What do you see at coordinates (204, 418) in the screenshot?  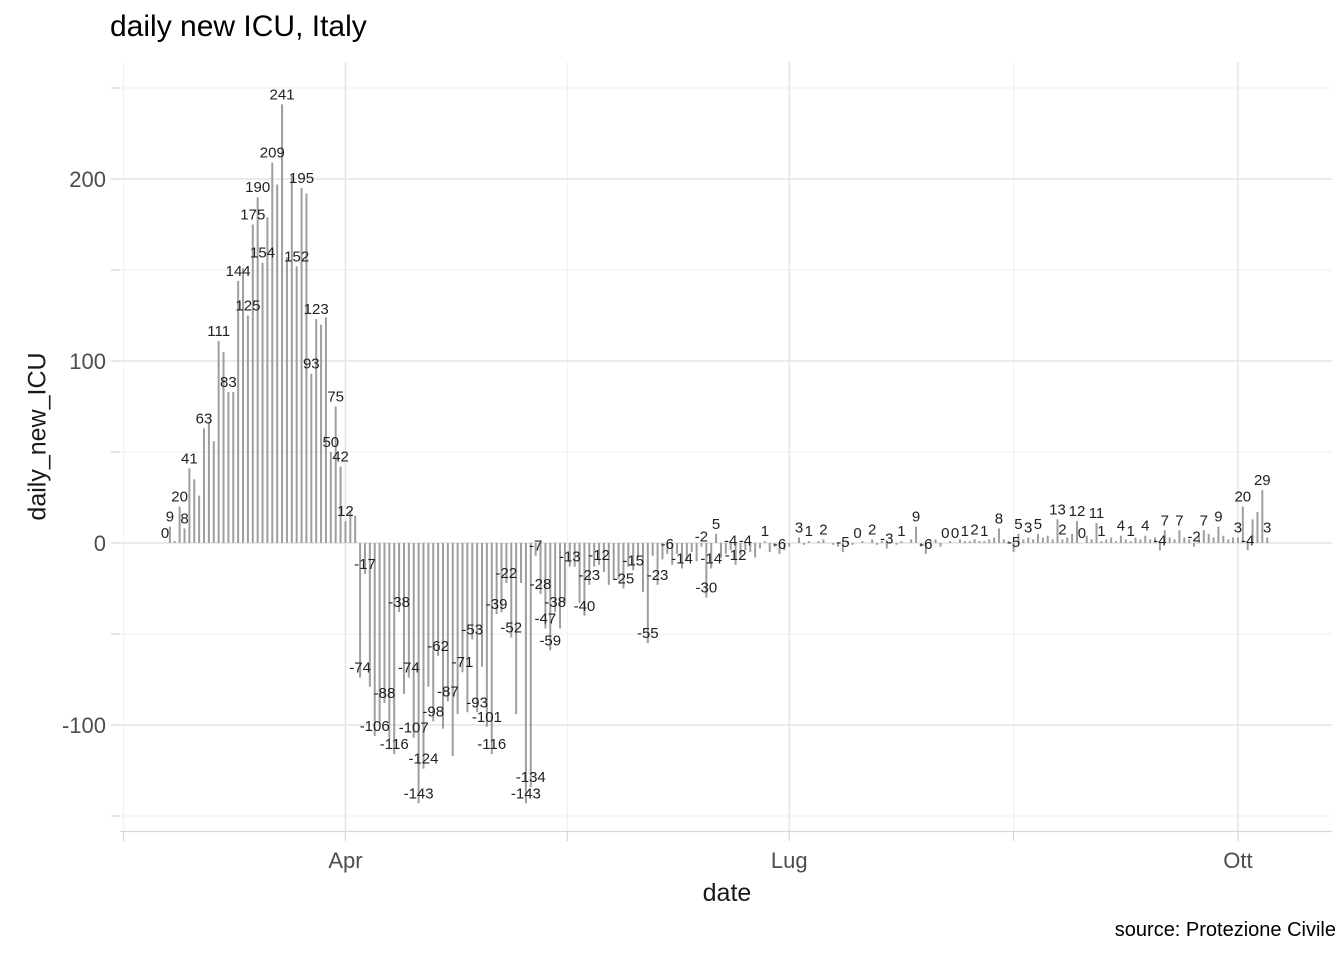 I see `bar-value-label: 63` at bounding box center [204, 418].